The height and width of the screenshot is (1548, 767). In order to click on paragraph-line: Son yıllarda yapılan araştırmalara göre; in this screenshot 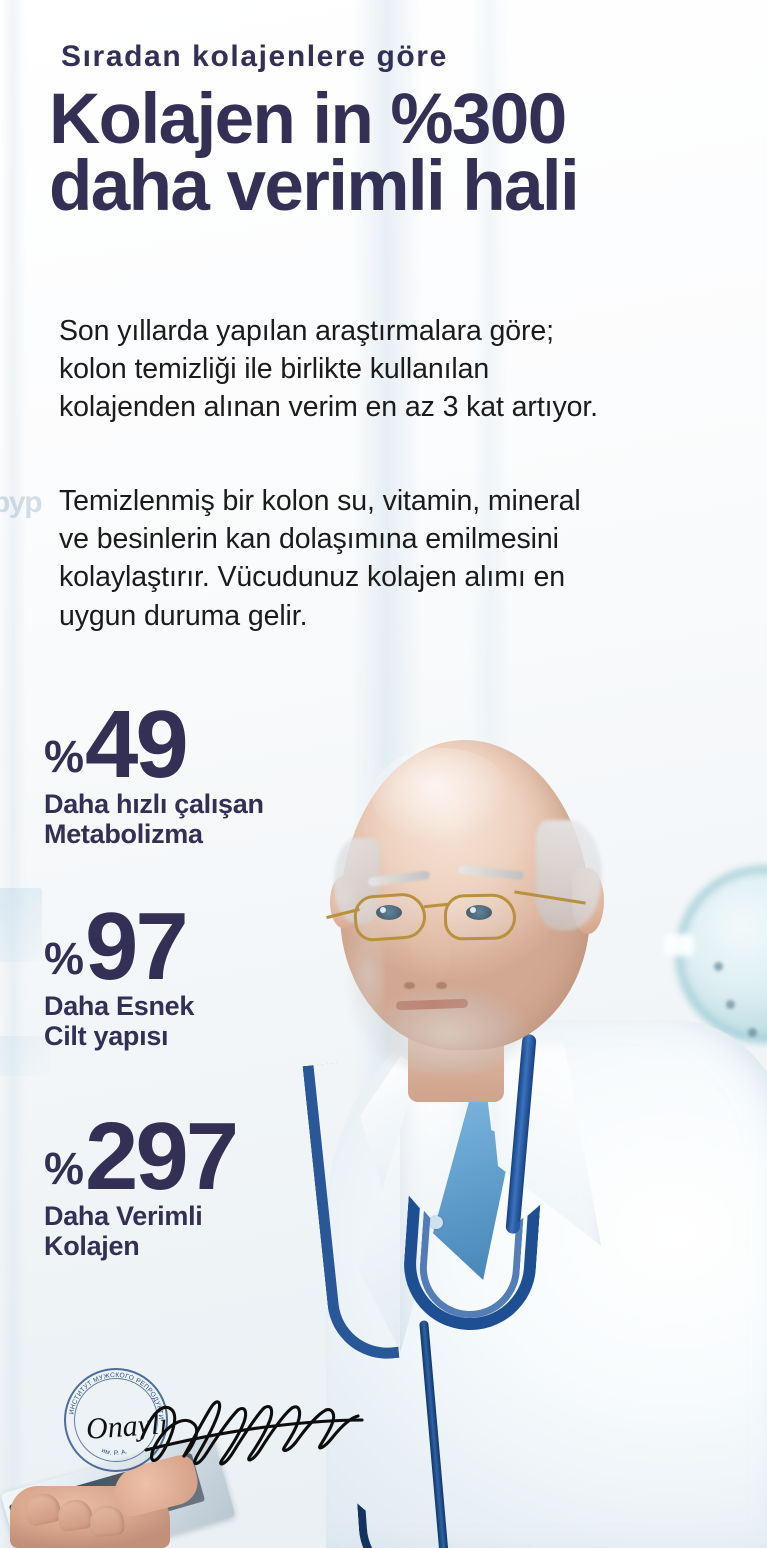, I will do `click(307, 331)`.